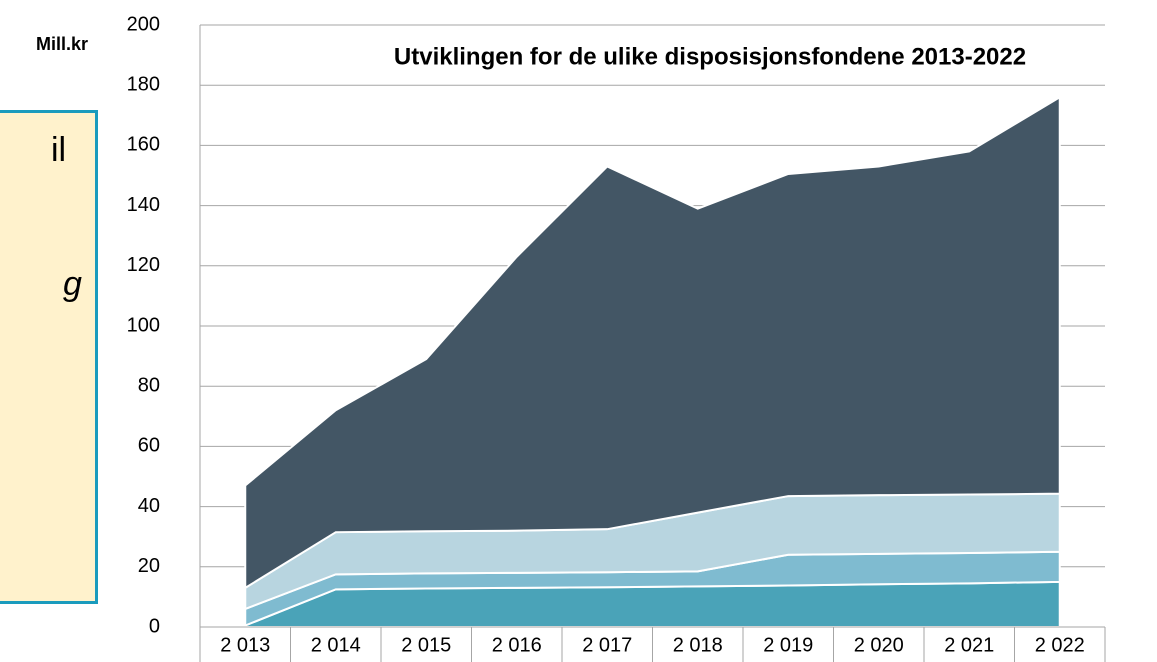 Image resolution: width=1157 pixels, height=662 pixels. I want to click on x-tick-label: 2 017, so click(607, 645).